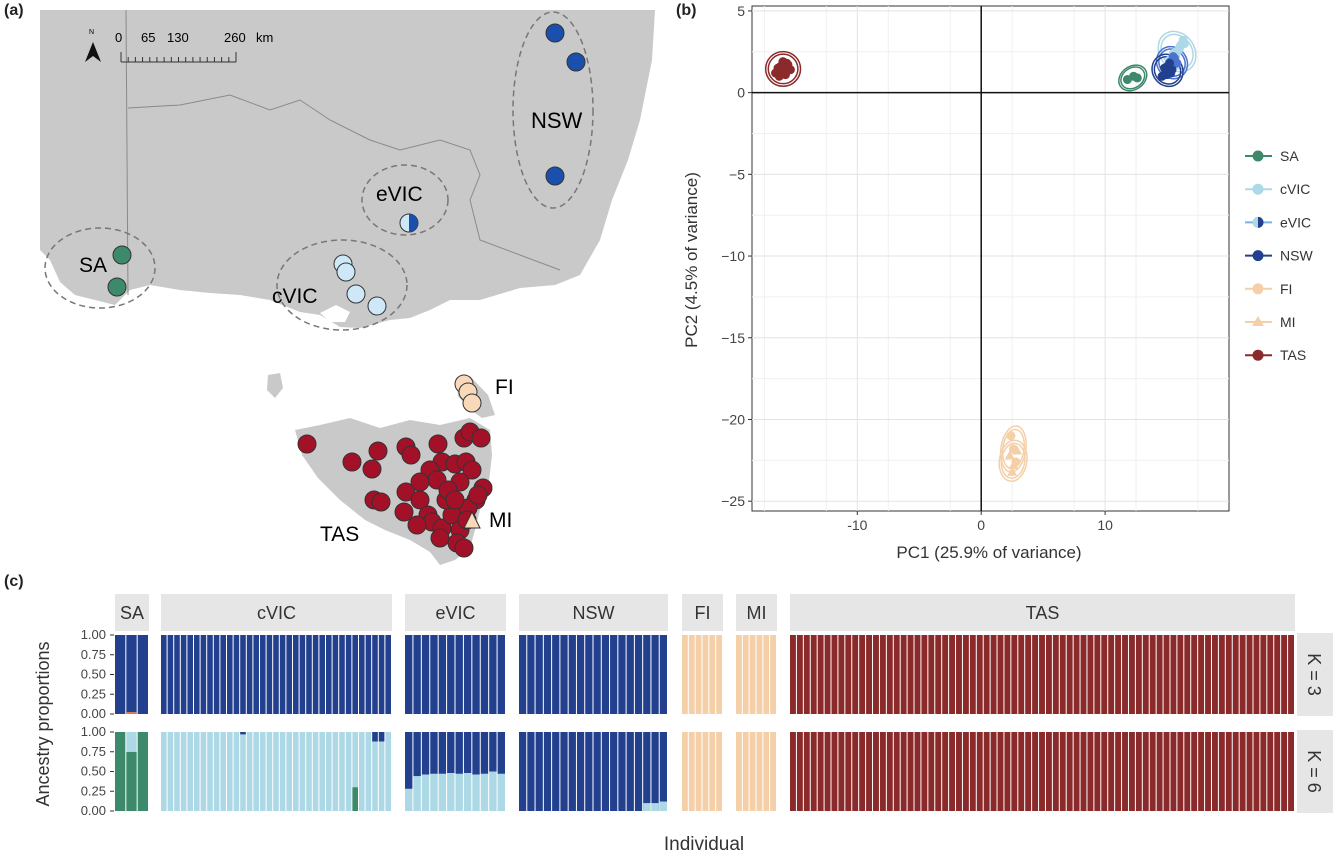  Describe the element at coordinates (339, 534) in the screenshot. I see `map-label-tas: TAS` at that location.